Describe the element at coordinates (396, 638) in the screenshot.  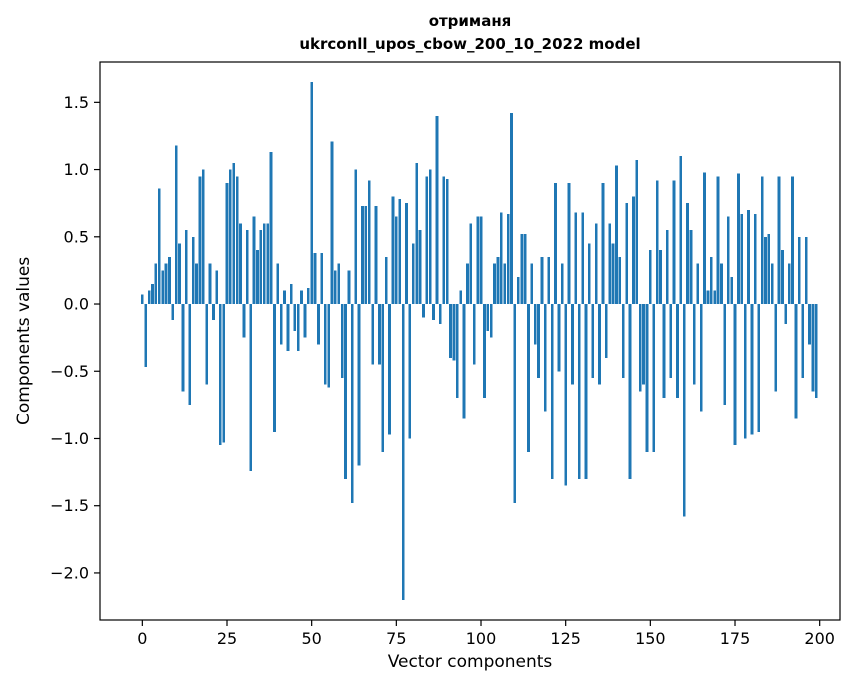
I see `x-tick-label: 75` at that location.